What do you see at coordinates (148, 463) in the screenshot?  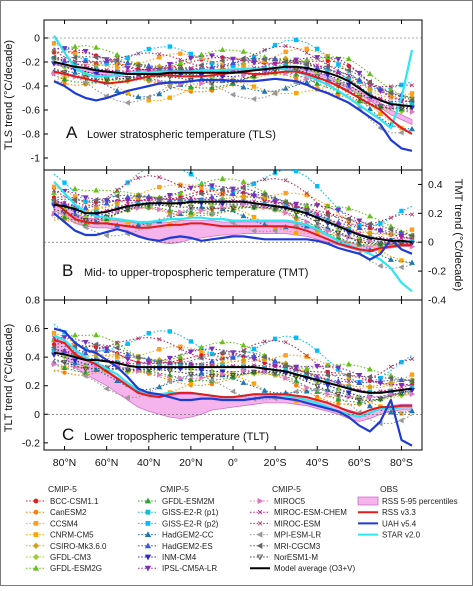 I see `x-tick-label: 40°N` at bounding box center [148, 463].